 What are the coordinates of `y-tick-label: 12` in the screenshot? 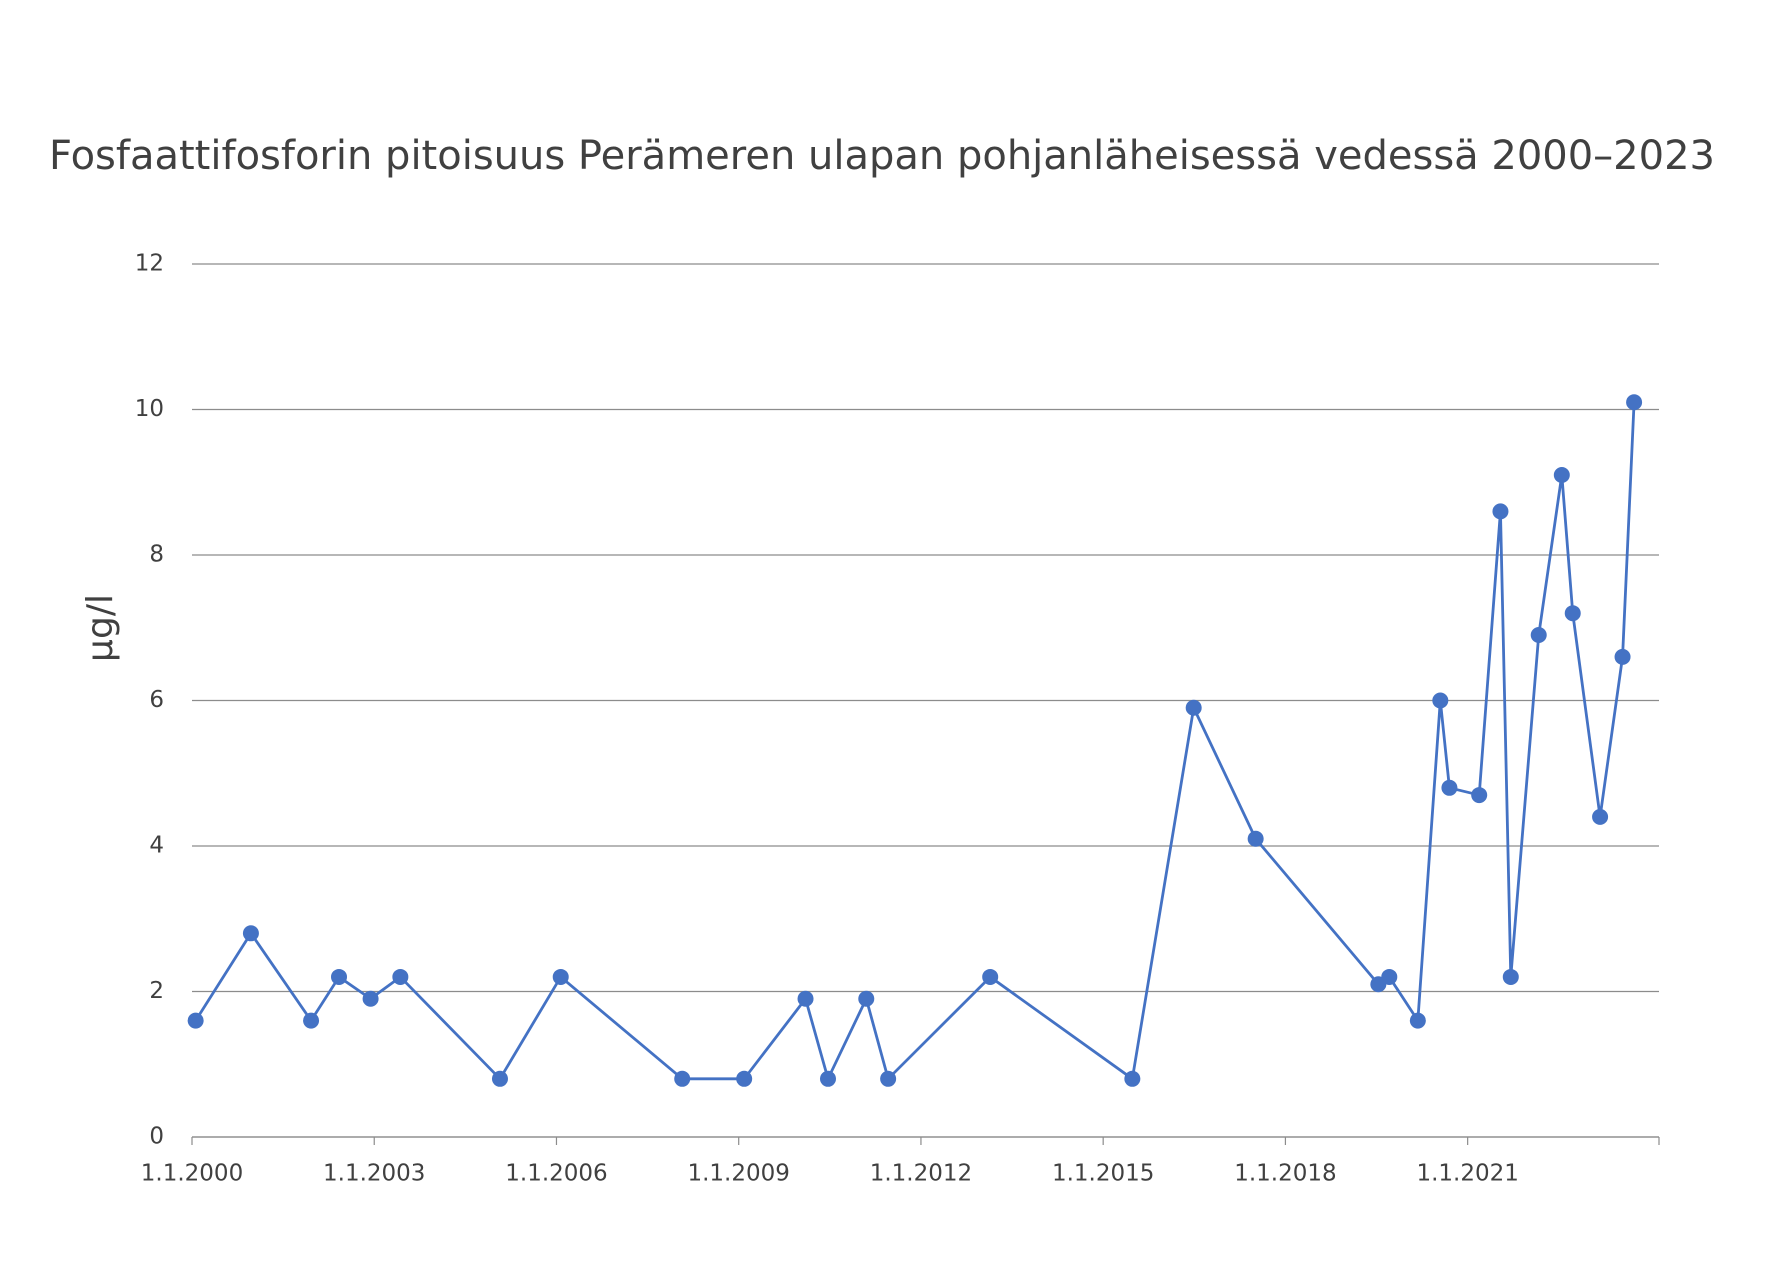 It's located at (149, 264).